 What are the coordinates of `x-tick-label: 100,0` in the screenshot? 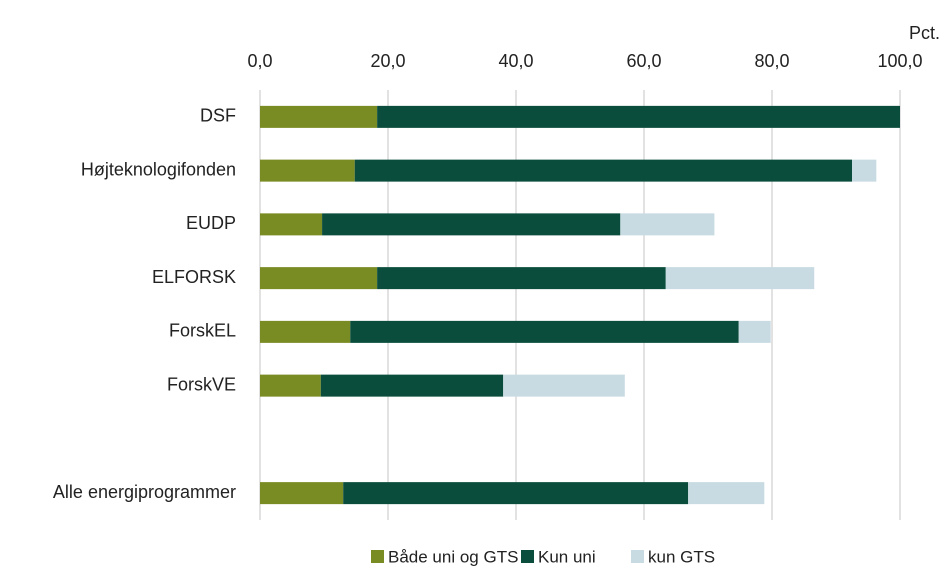 It's located at (899, 61).